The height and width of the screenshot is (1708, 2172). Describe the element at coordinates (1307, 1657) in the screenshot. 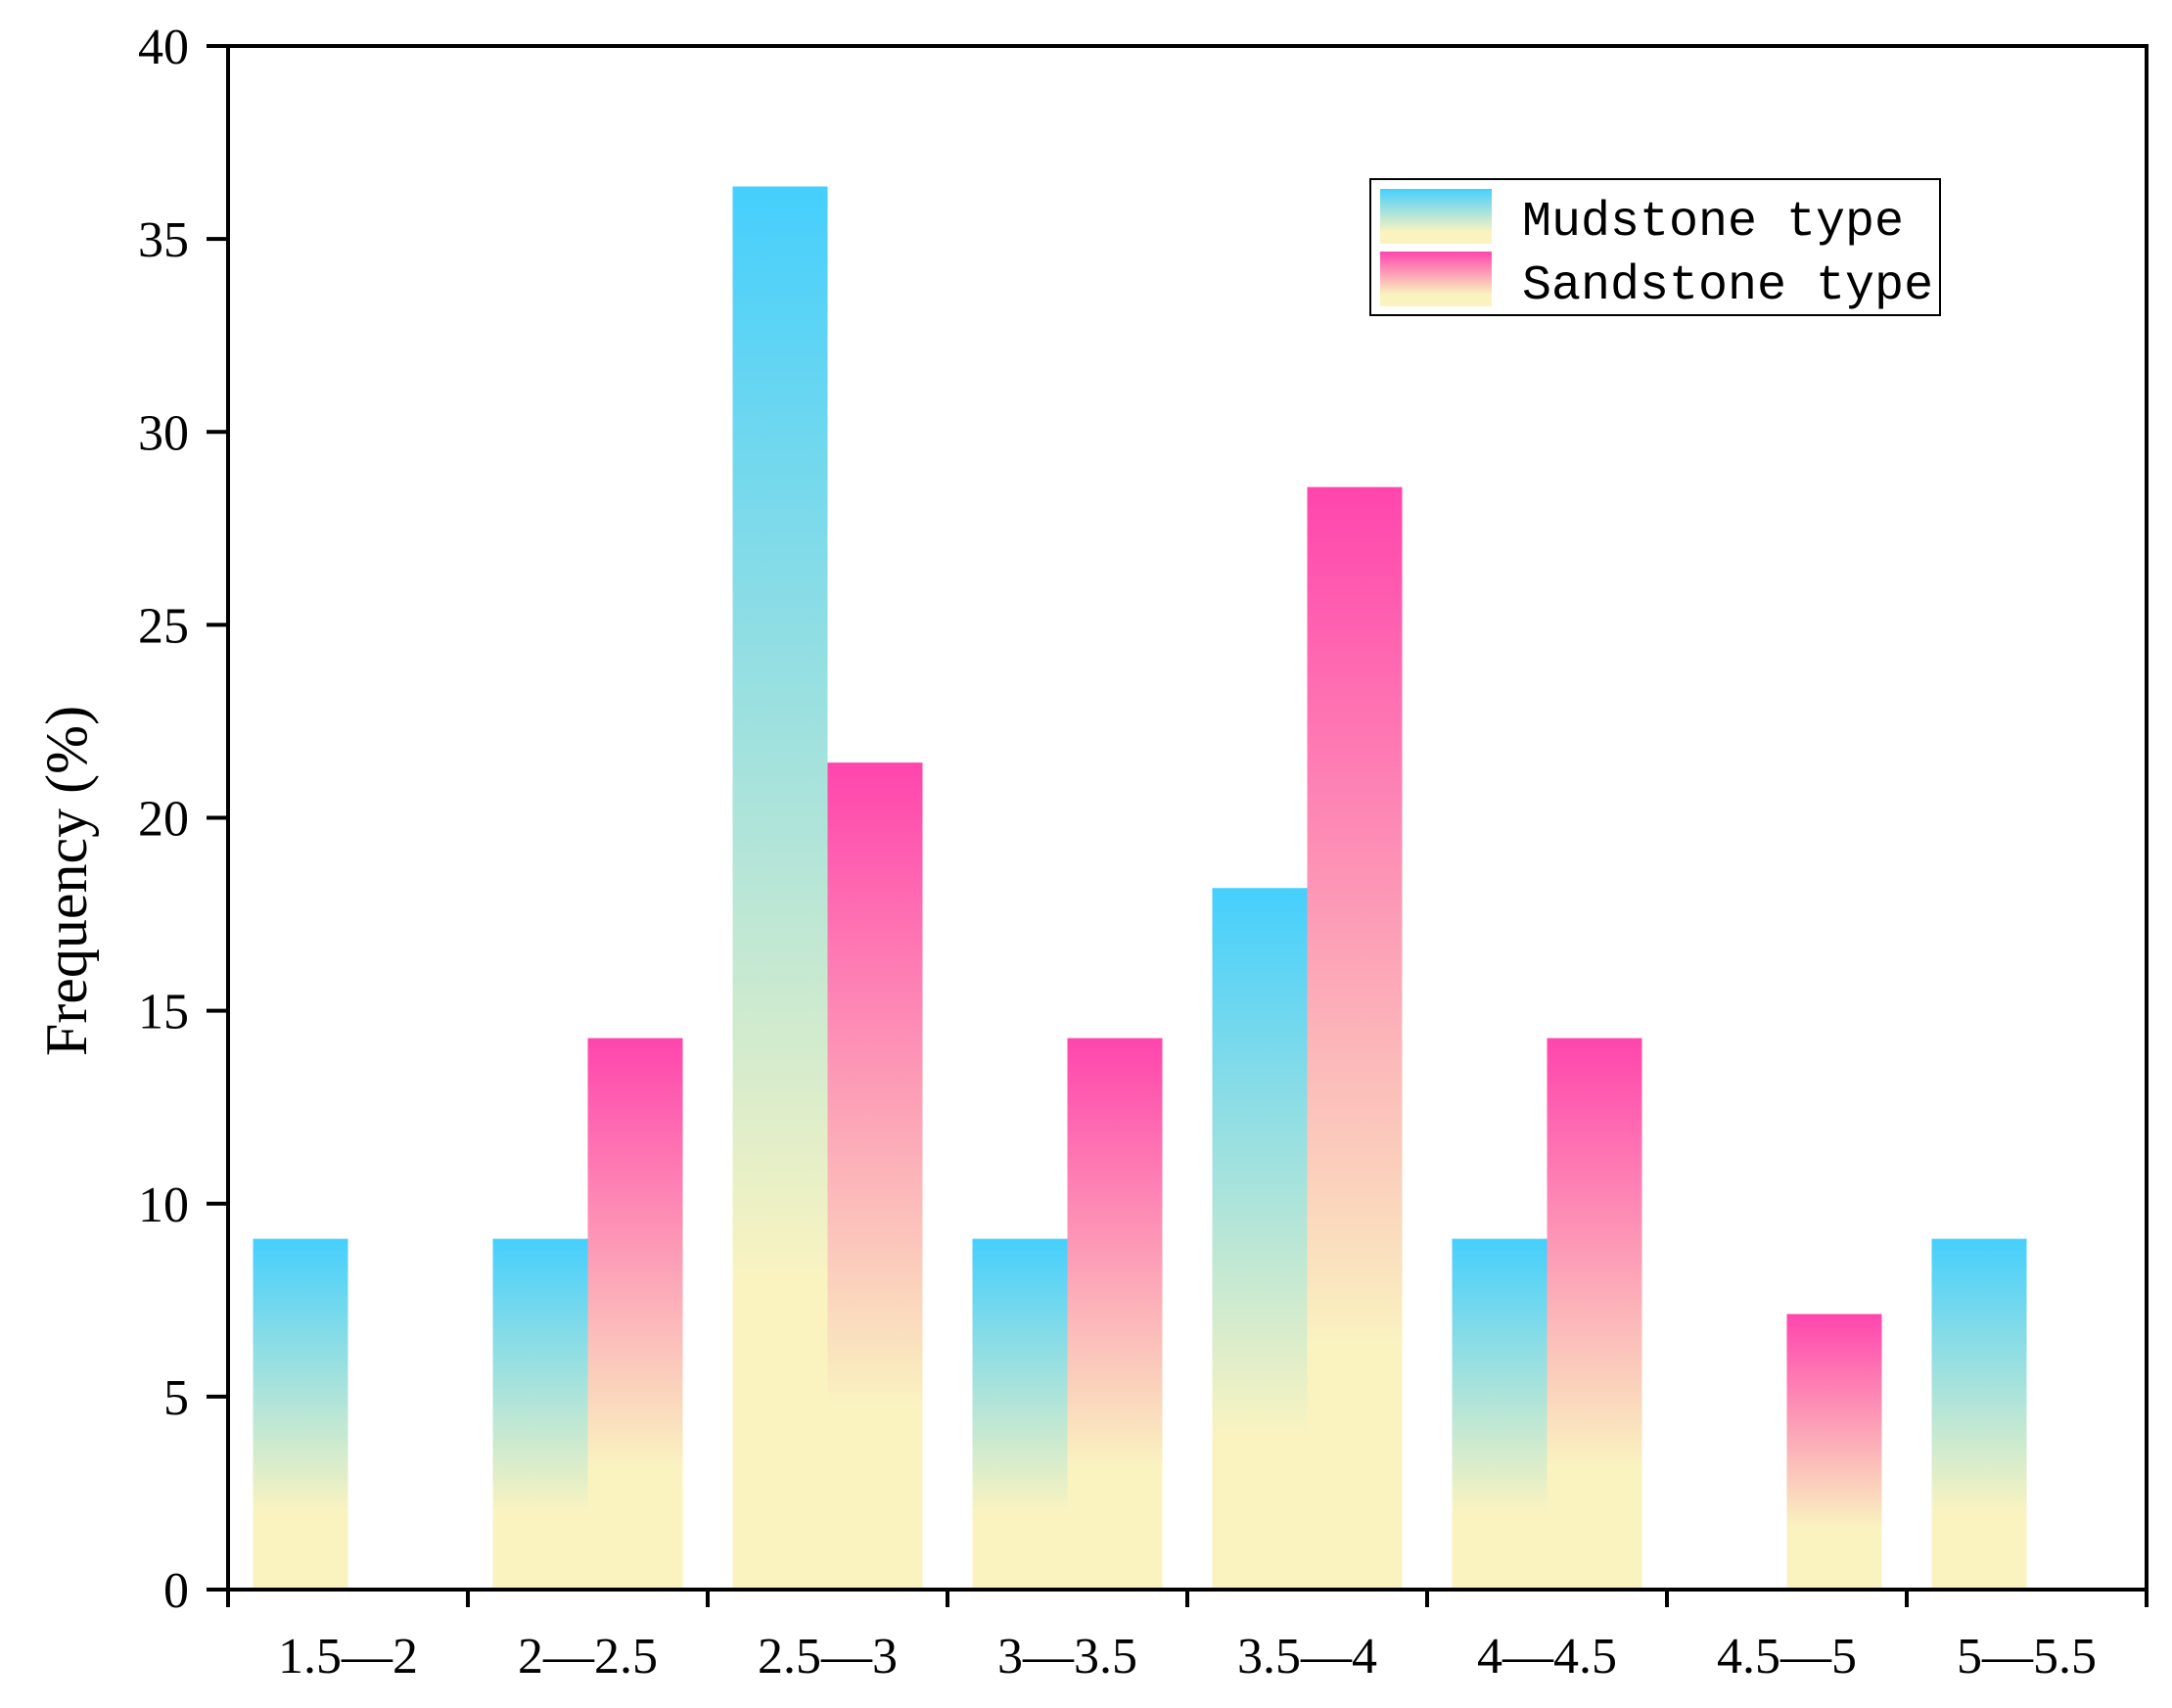

I see `x-tick-label: 3.5—4` at that location.